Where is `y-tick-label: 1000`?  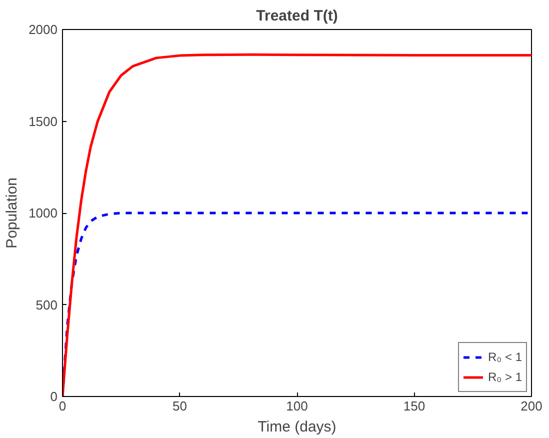 y-tick-label: 1000 is located at coordinates (43, 213).